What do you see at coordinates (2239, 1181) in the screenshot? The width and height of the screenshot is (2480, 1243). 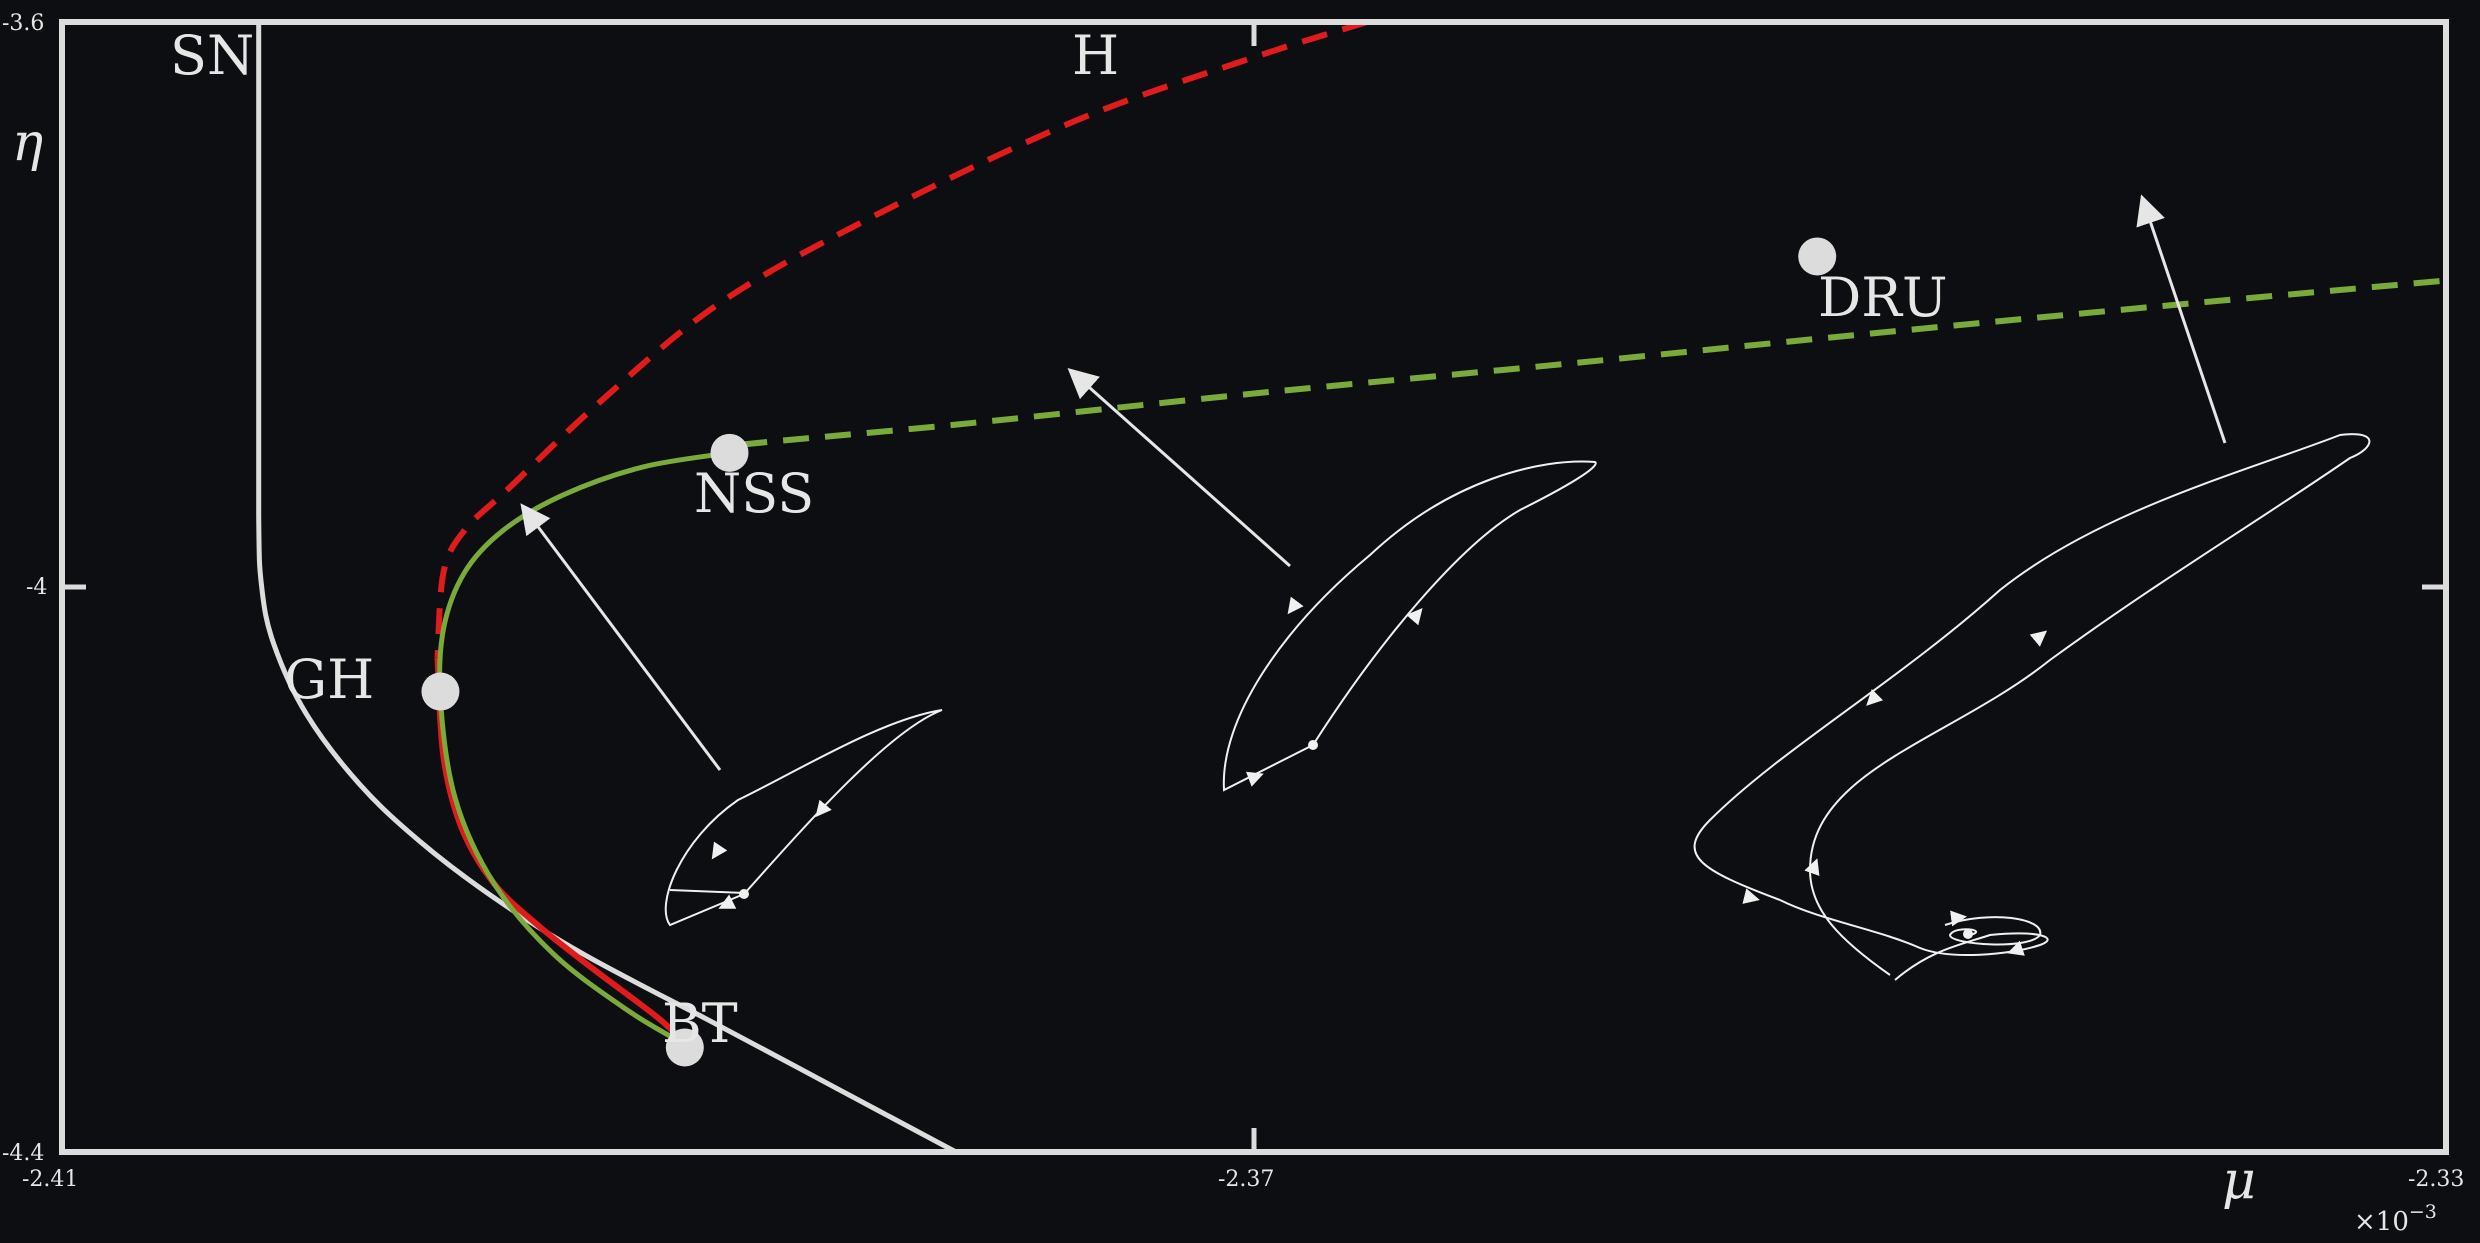 I see `x-axis-label: μ` at bounding box center [2239, 1181].